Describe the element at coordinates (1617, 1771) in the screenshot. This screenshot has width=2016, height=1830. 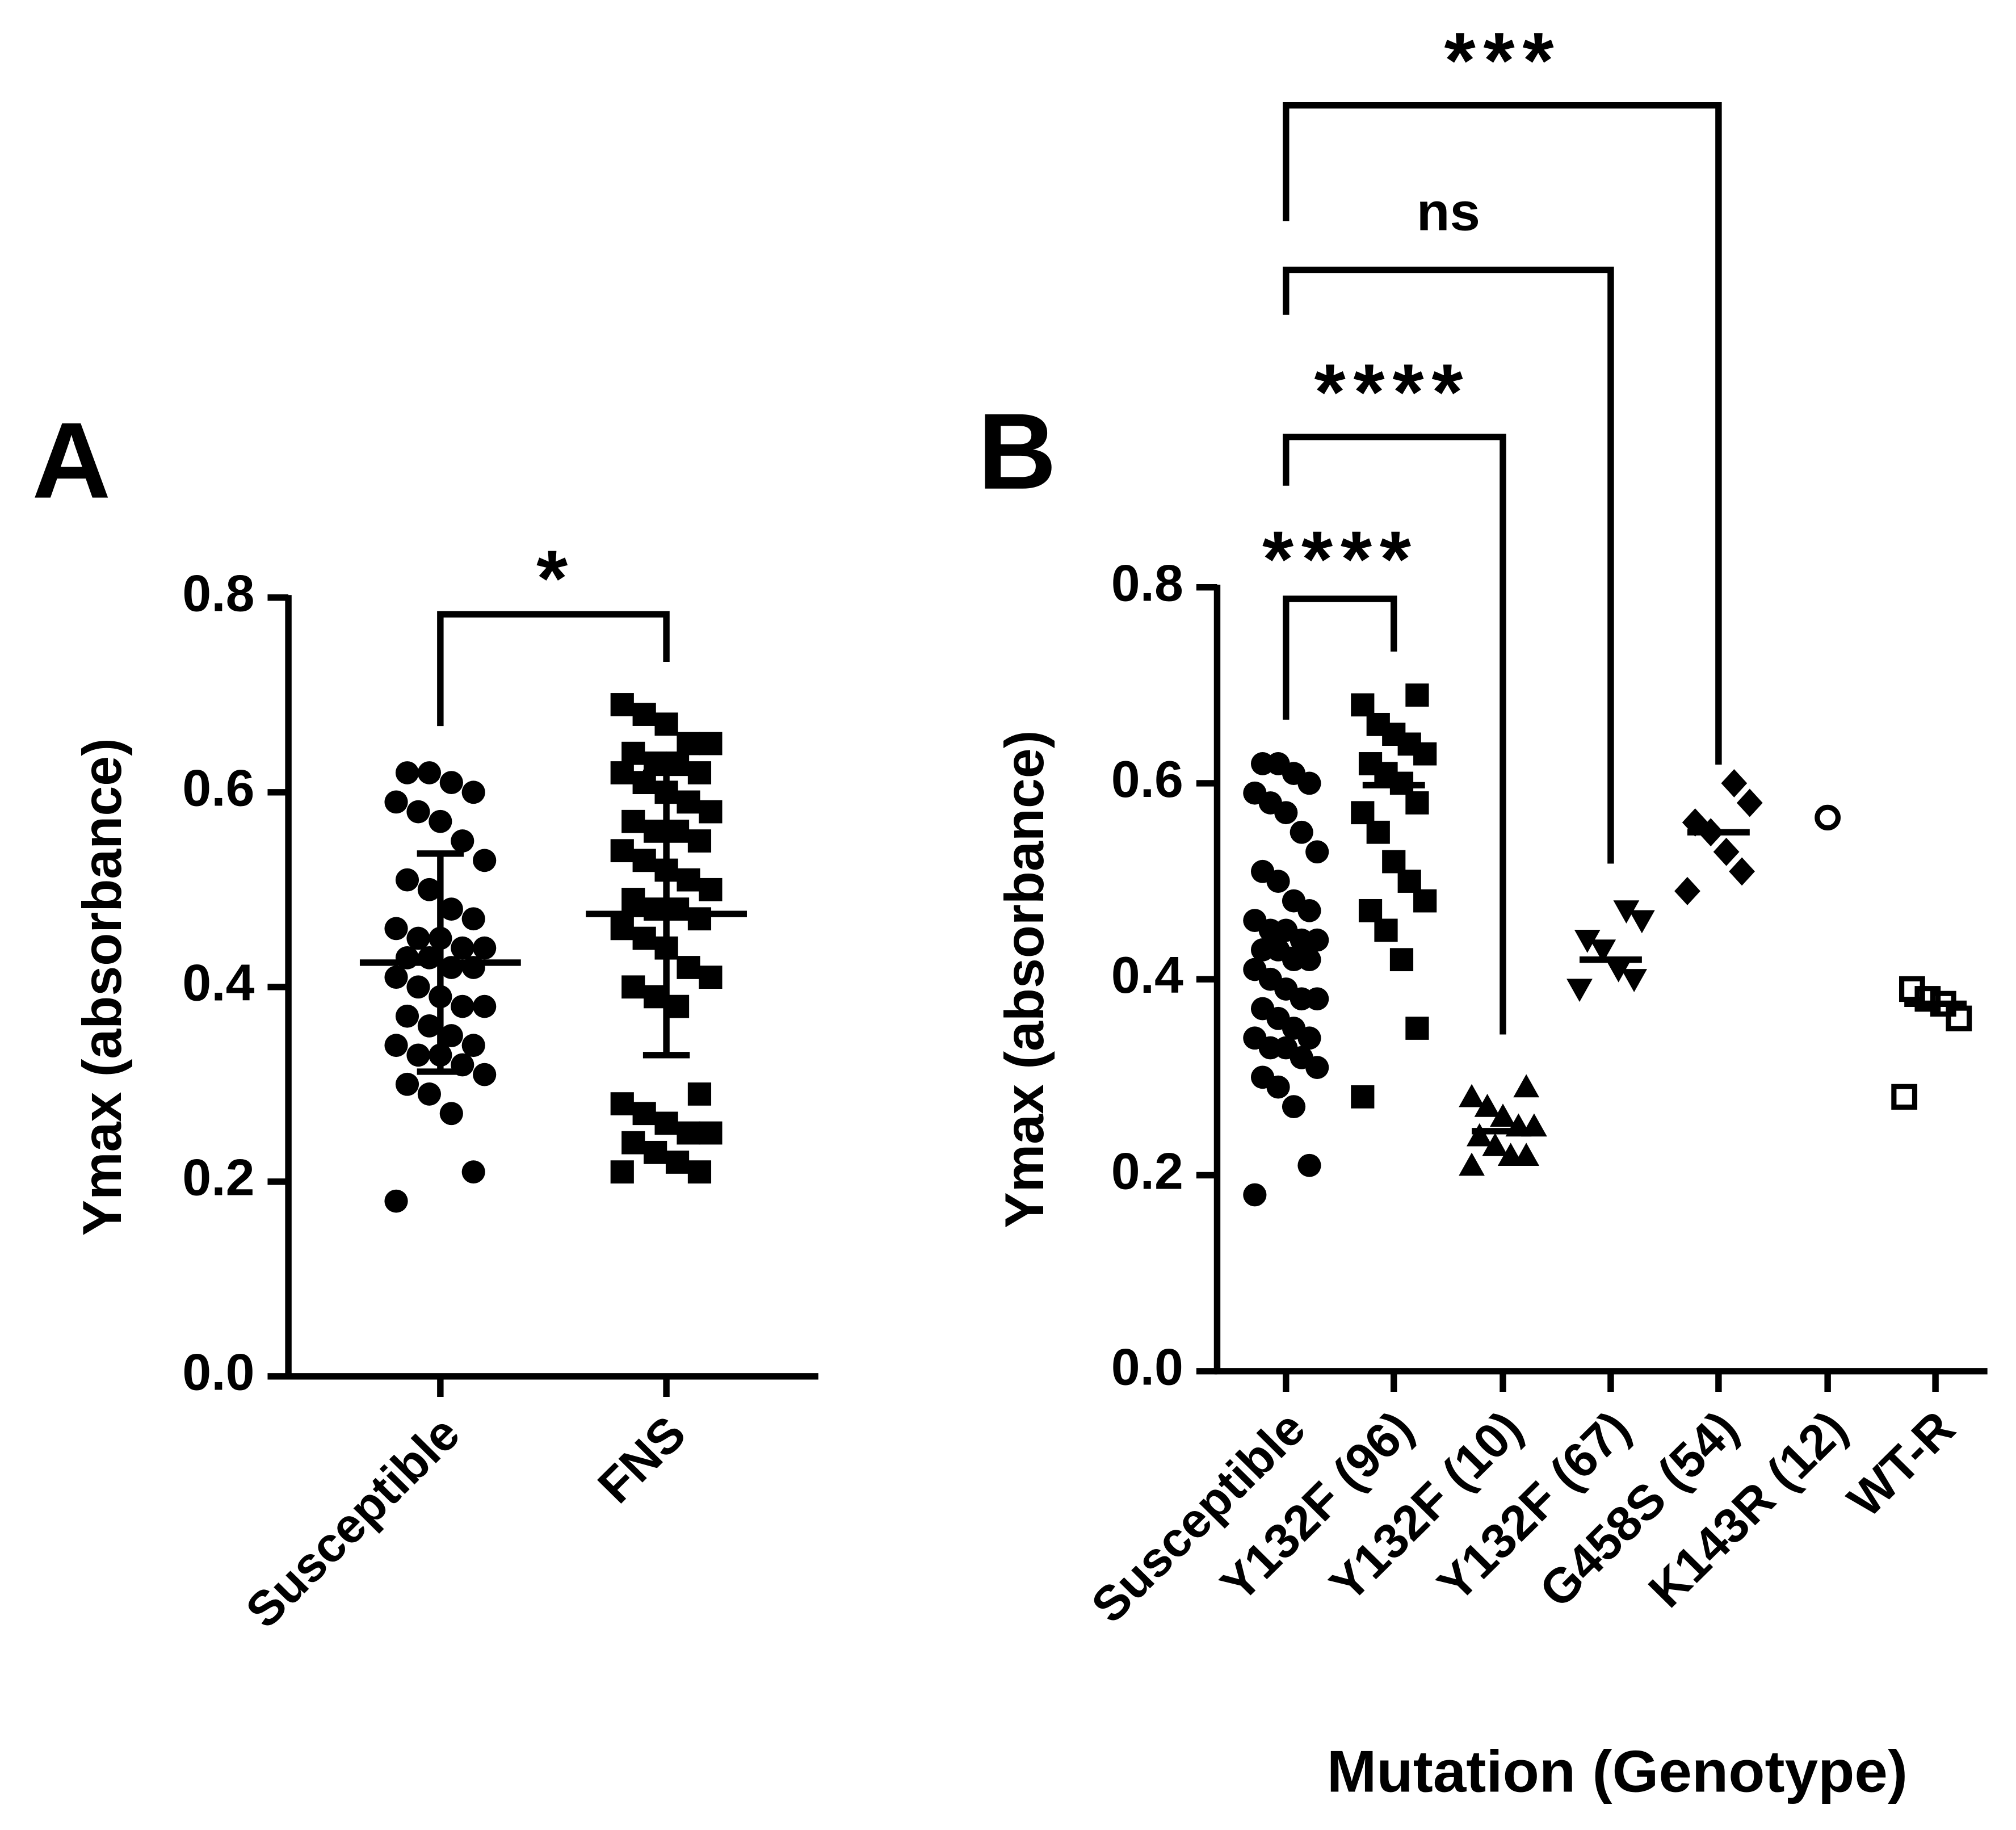
I see `x-axis-label: Mutation (Genotype)` at that location.